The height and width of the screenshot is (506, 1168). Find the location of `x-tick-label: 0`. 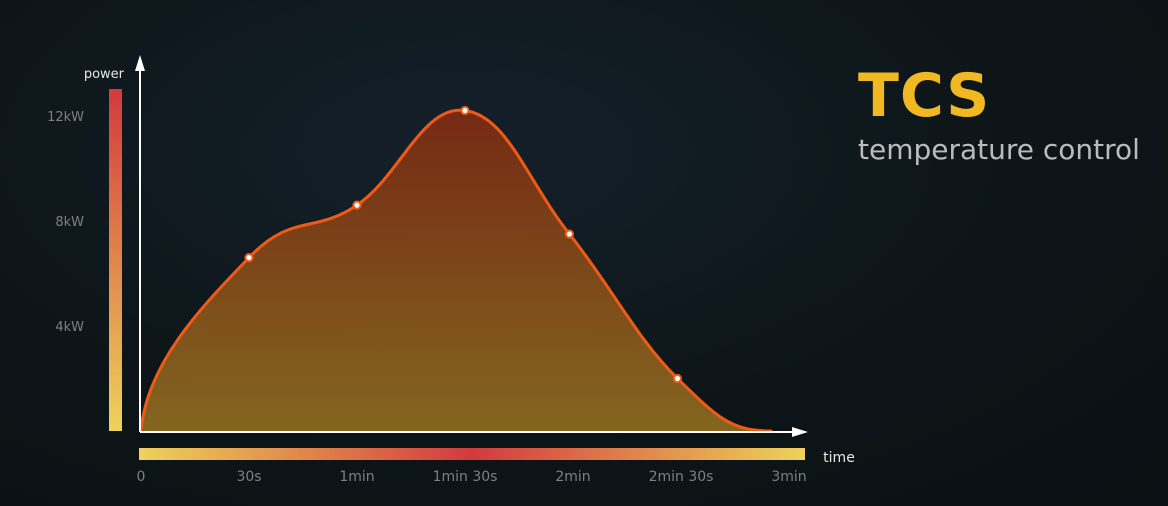

x-tick-label: 0 is located at coordinates (141, 477).